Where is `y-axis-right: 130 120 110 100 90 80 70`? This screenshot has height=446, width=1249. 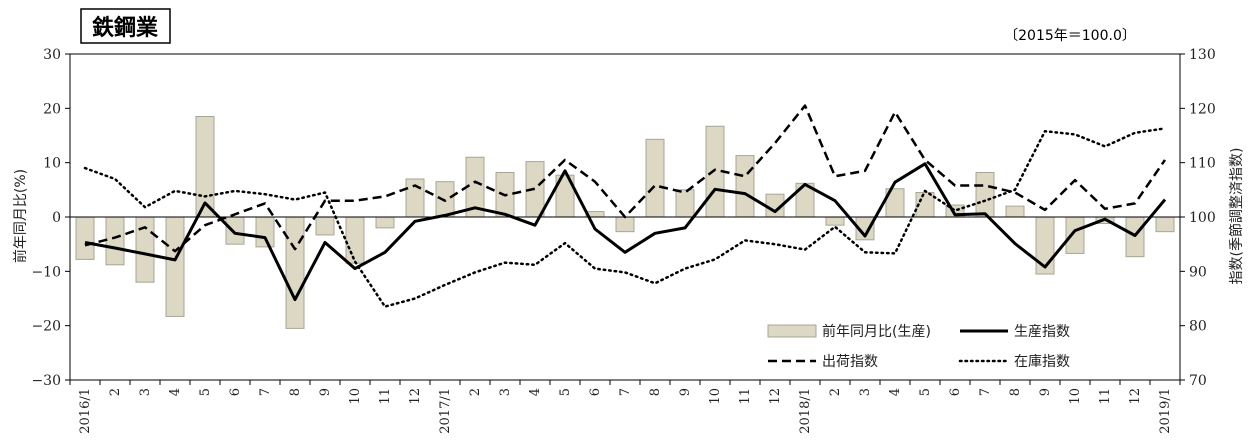
y-axis-right: 130 120 110 100 90 80 70 is located at coordinates (1198, 218).